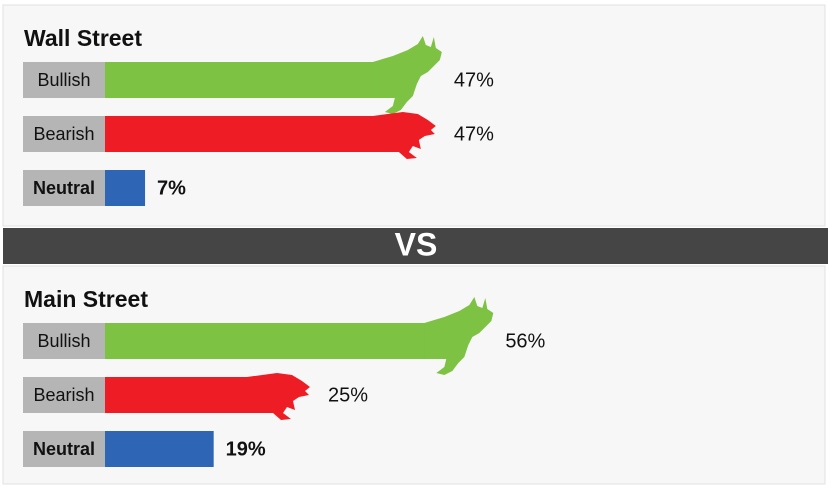 The width and height of the screenshot is (828, 486). I want to click on separator-band, so click(415, 246).